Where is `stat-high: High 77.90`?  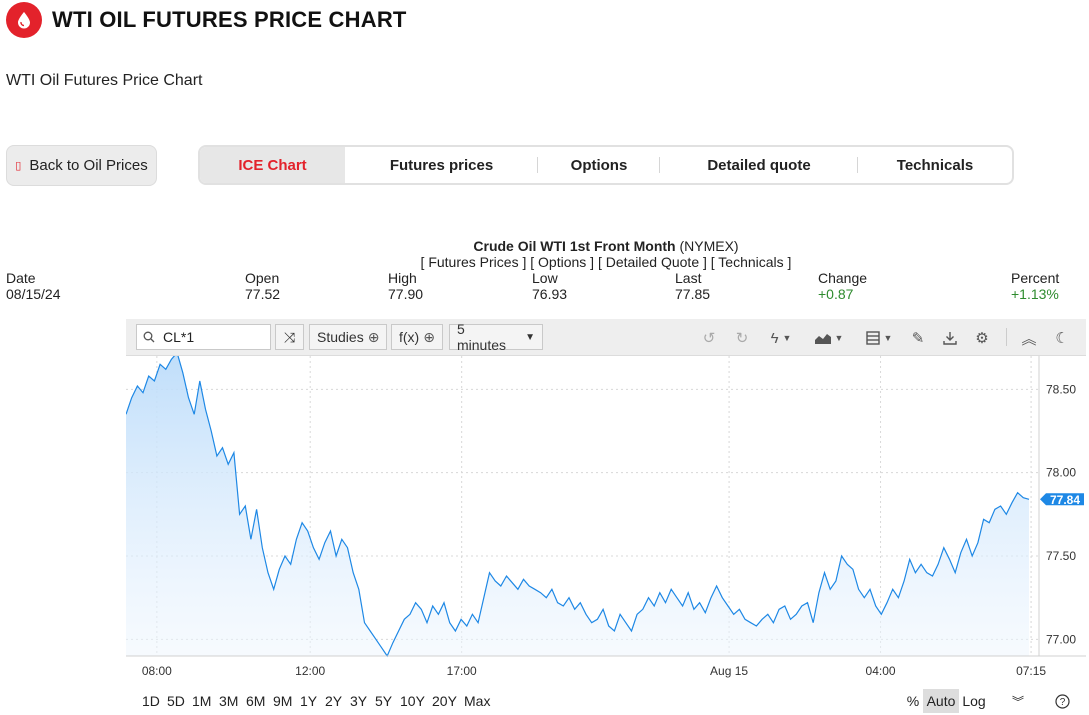 stat-high: High 77.90 is located at coordinates (406, 286).